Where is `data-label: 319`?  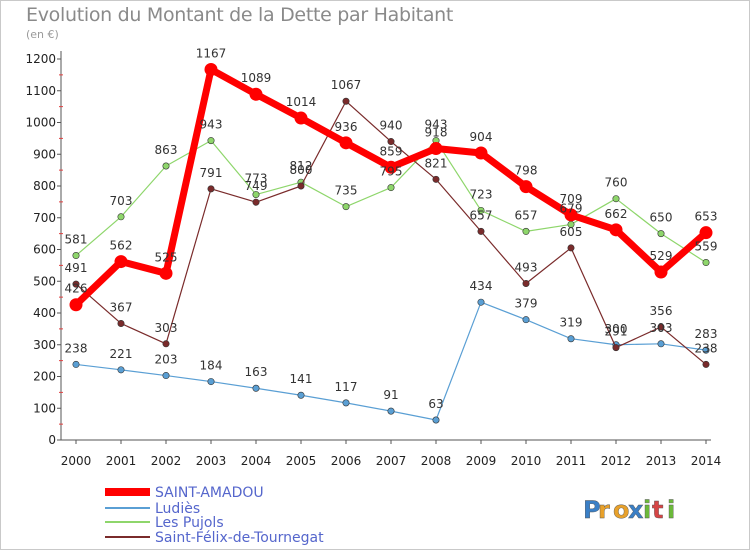
data-label: 319 is located at coordinates (571, 323).